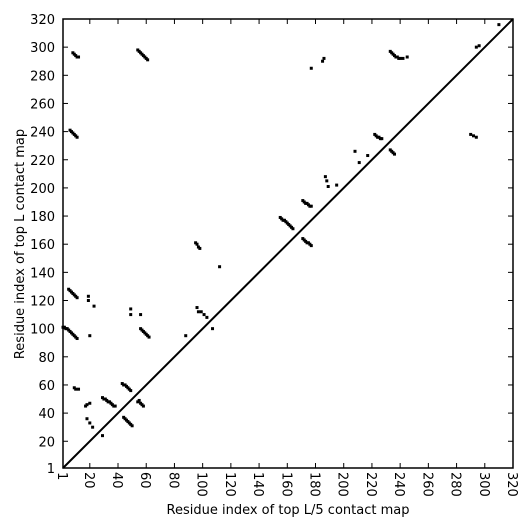  Describe the element at coordinates (511, 484) in the screenshot. I see `x-tick-label: 320` at that location.